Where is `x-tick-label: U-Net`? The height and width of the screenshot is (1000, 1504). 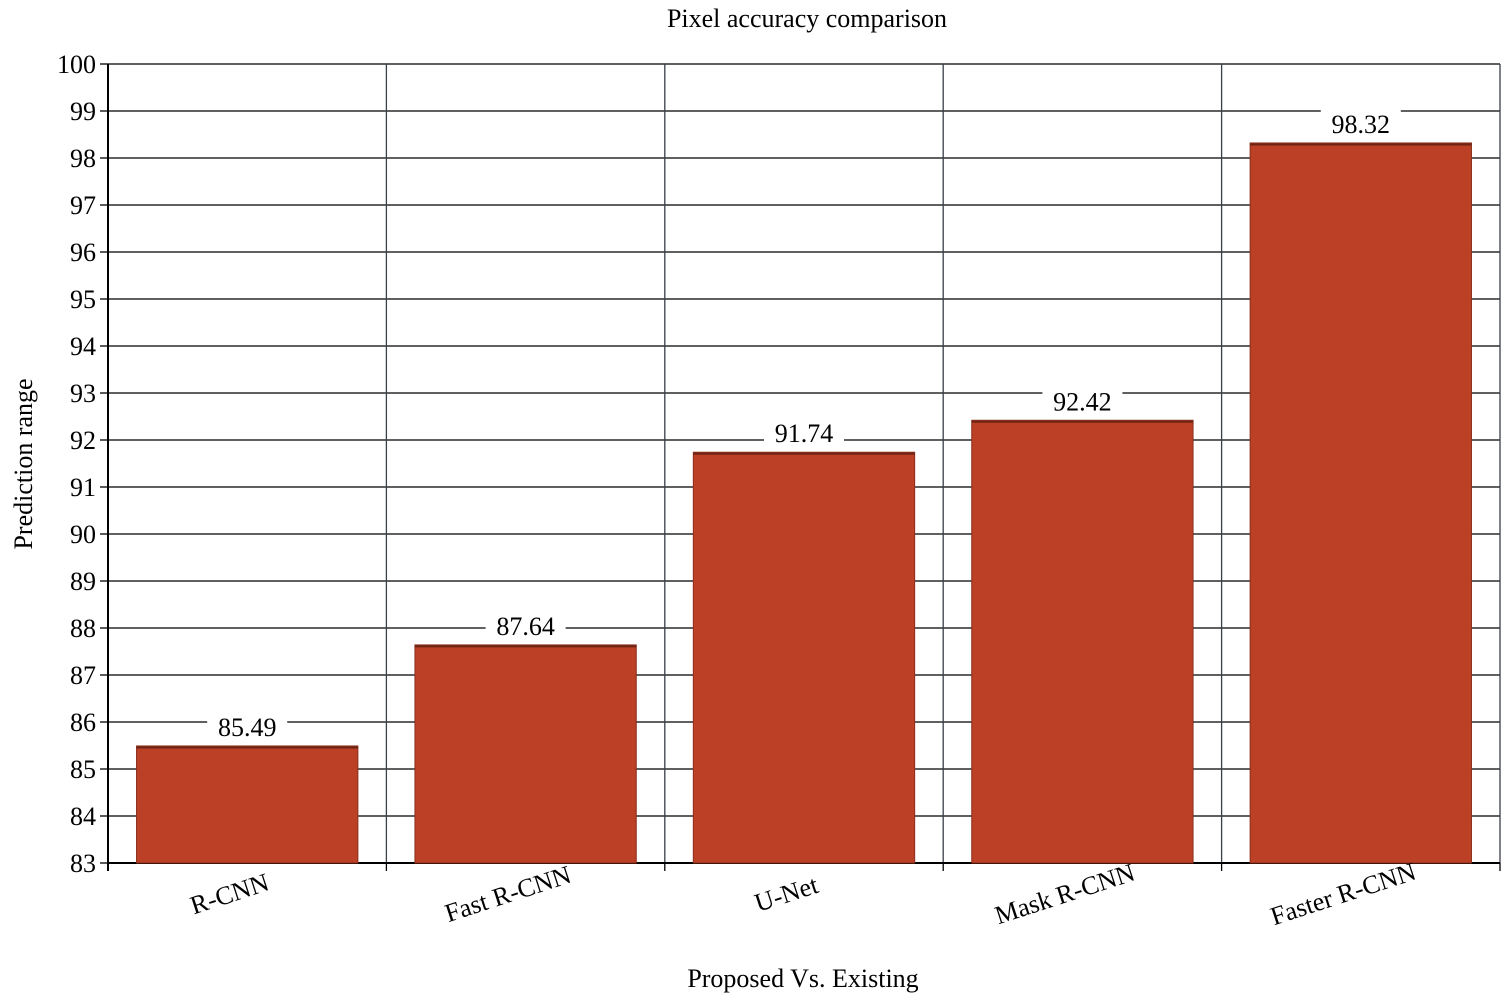 x-tick-label: U-Net is located at coordinates (786, 894).